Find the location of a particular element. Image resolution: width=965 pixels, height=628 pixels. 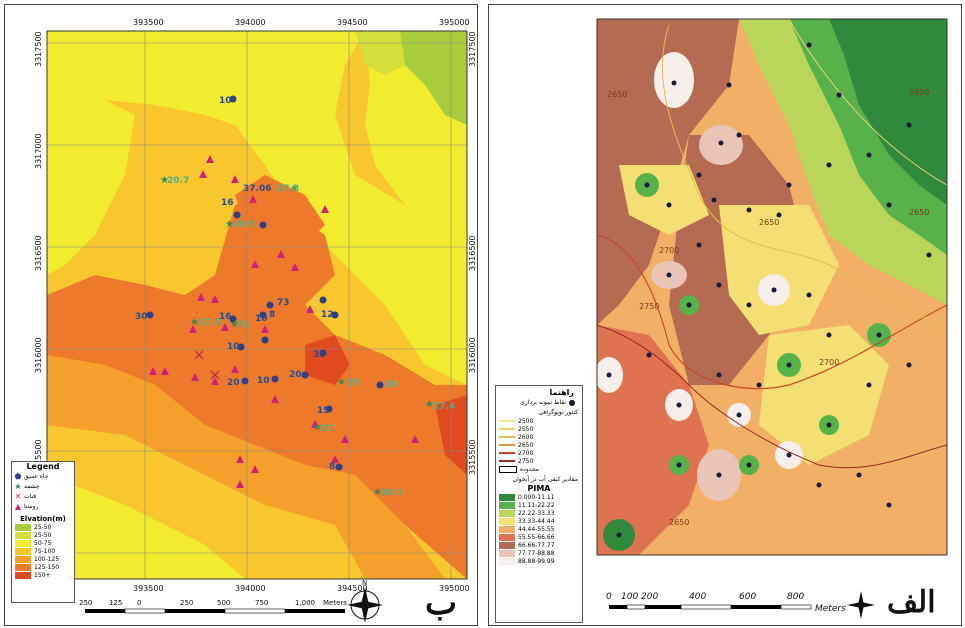

value-label: 17 is located at coordinates (327, 429).